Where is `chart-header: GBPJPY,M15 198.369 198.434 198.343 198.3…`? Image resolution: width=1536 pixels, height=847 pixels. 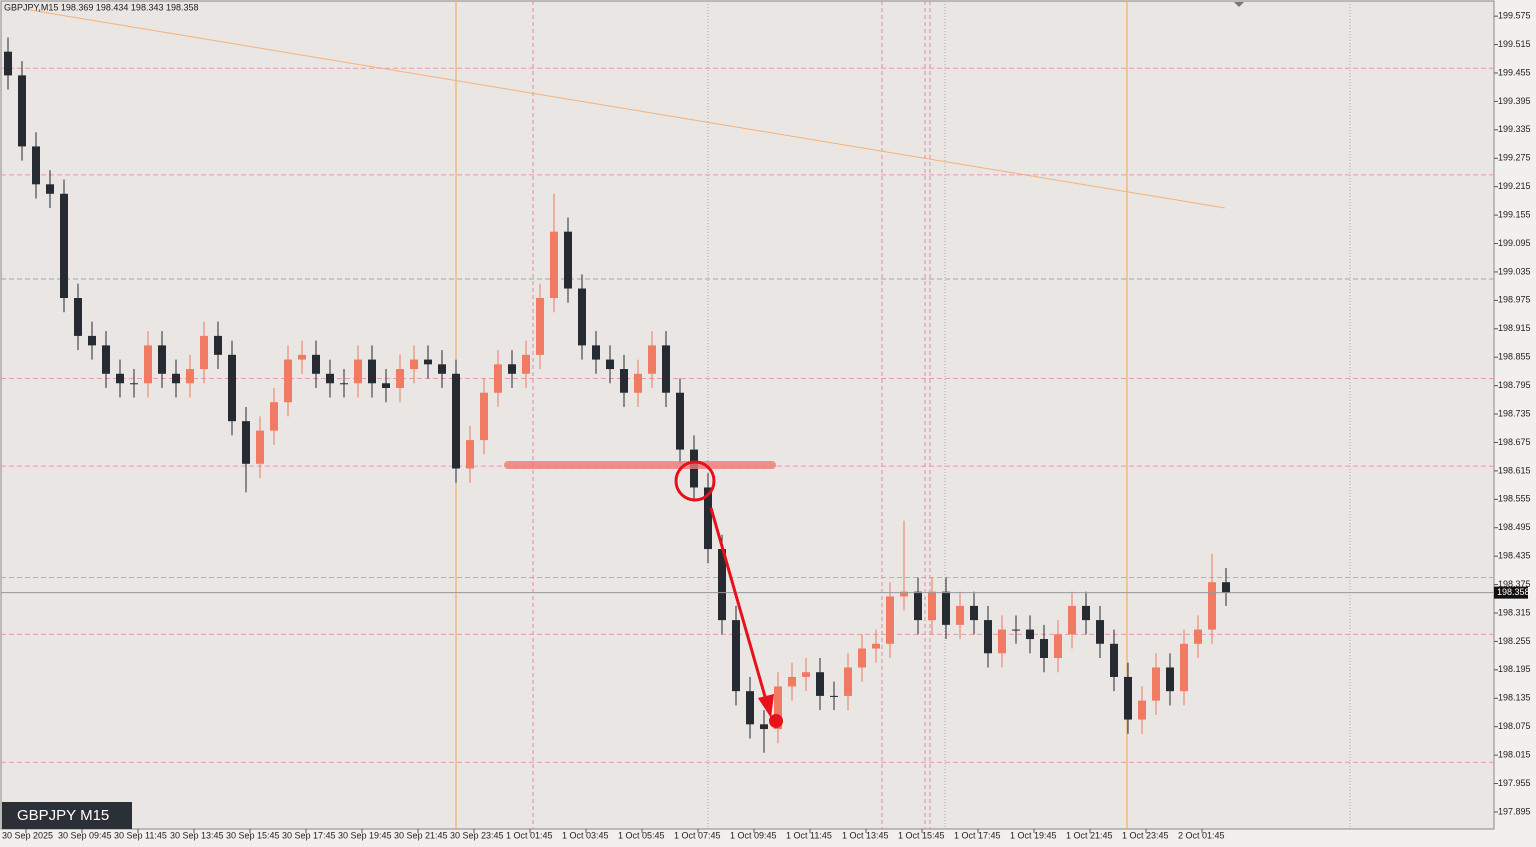 chart-header: GBPJPY,M15 198.369 198.434 198.343 198.3… is located at coordinates (101, 7).